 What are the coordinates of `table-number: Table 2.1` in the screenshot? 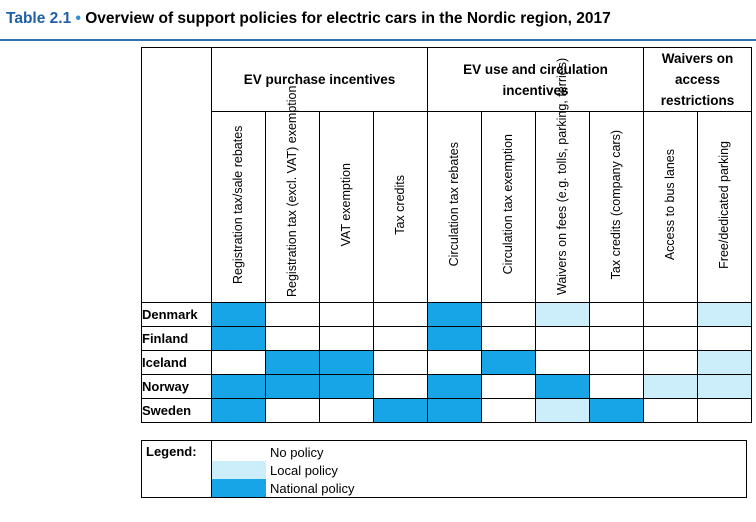 It's located at (39, 18).